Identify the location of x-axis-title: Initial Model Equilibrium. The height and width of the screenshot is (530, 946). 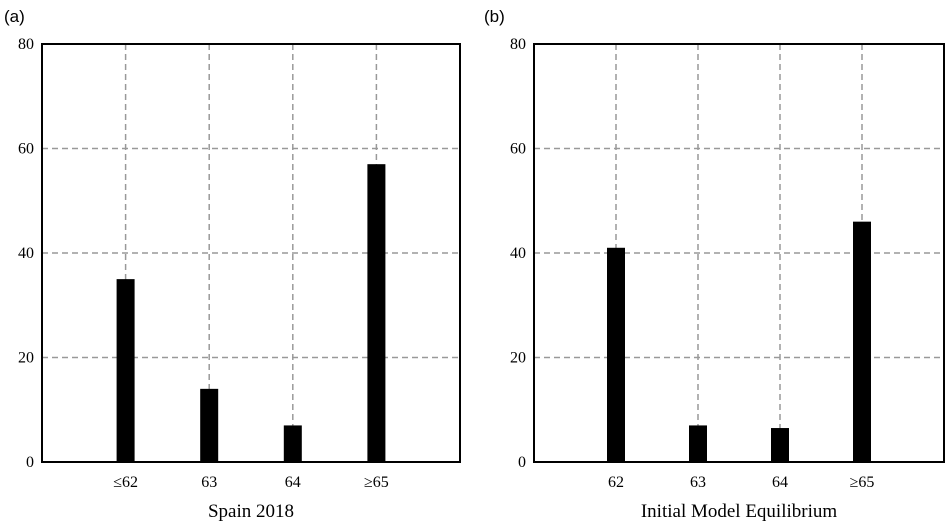
(739, 511).